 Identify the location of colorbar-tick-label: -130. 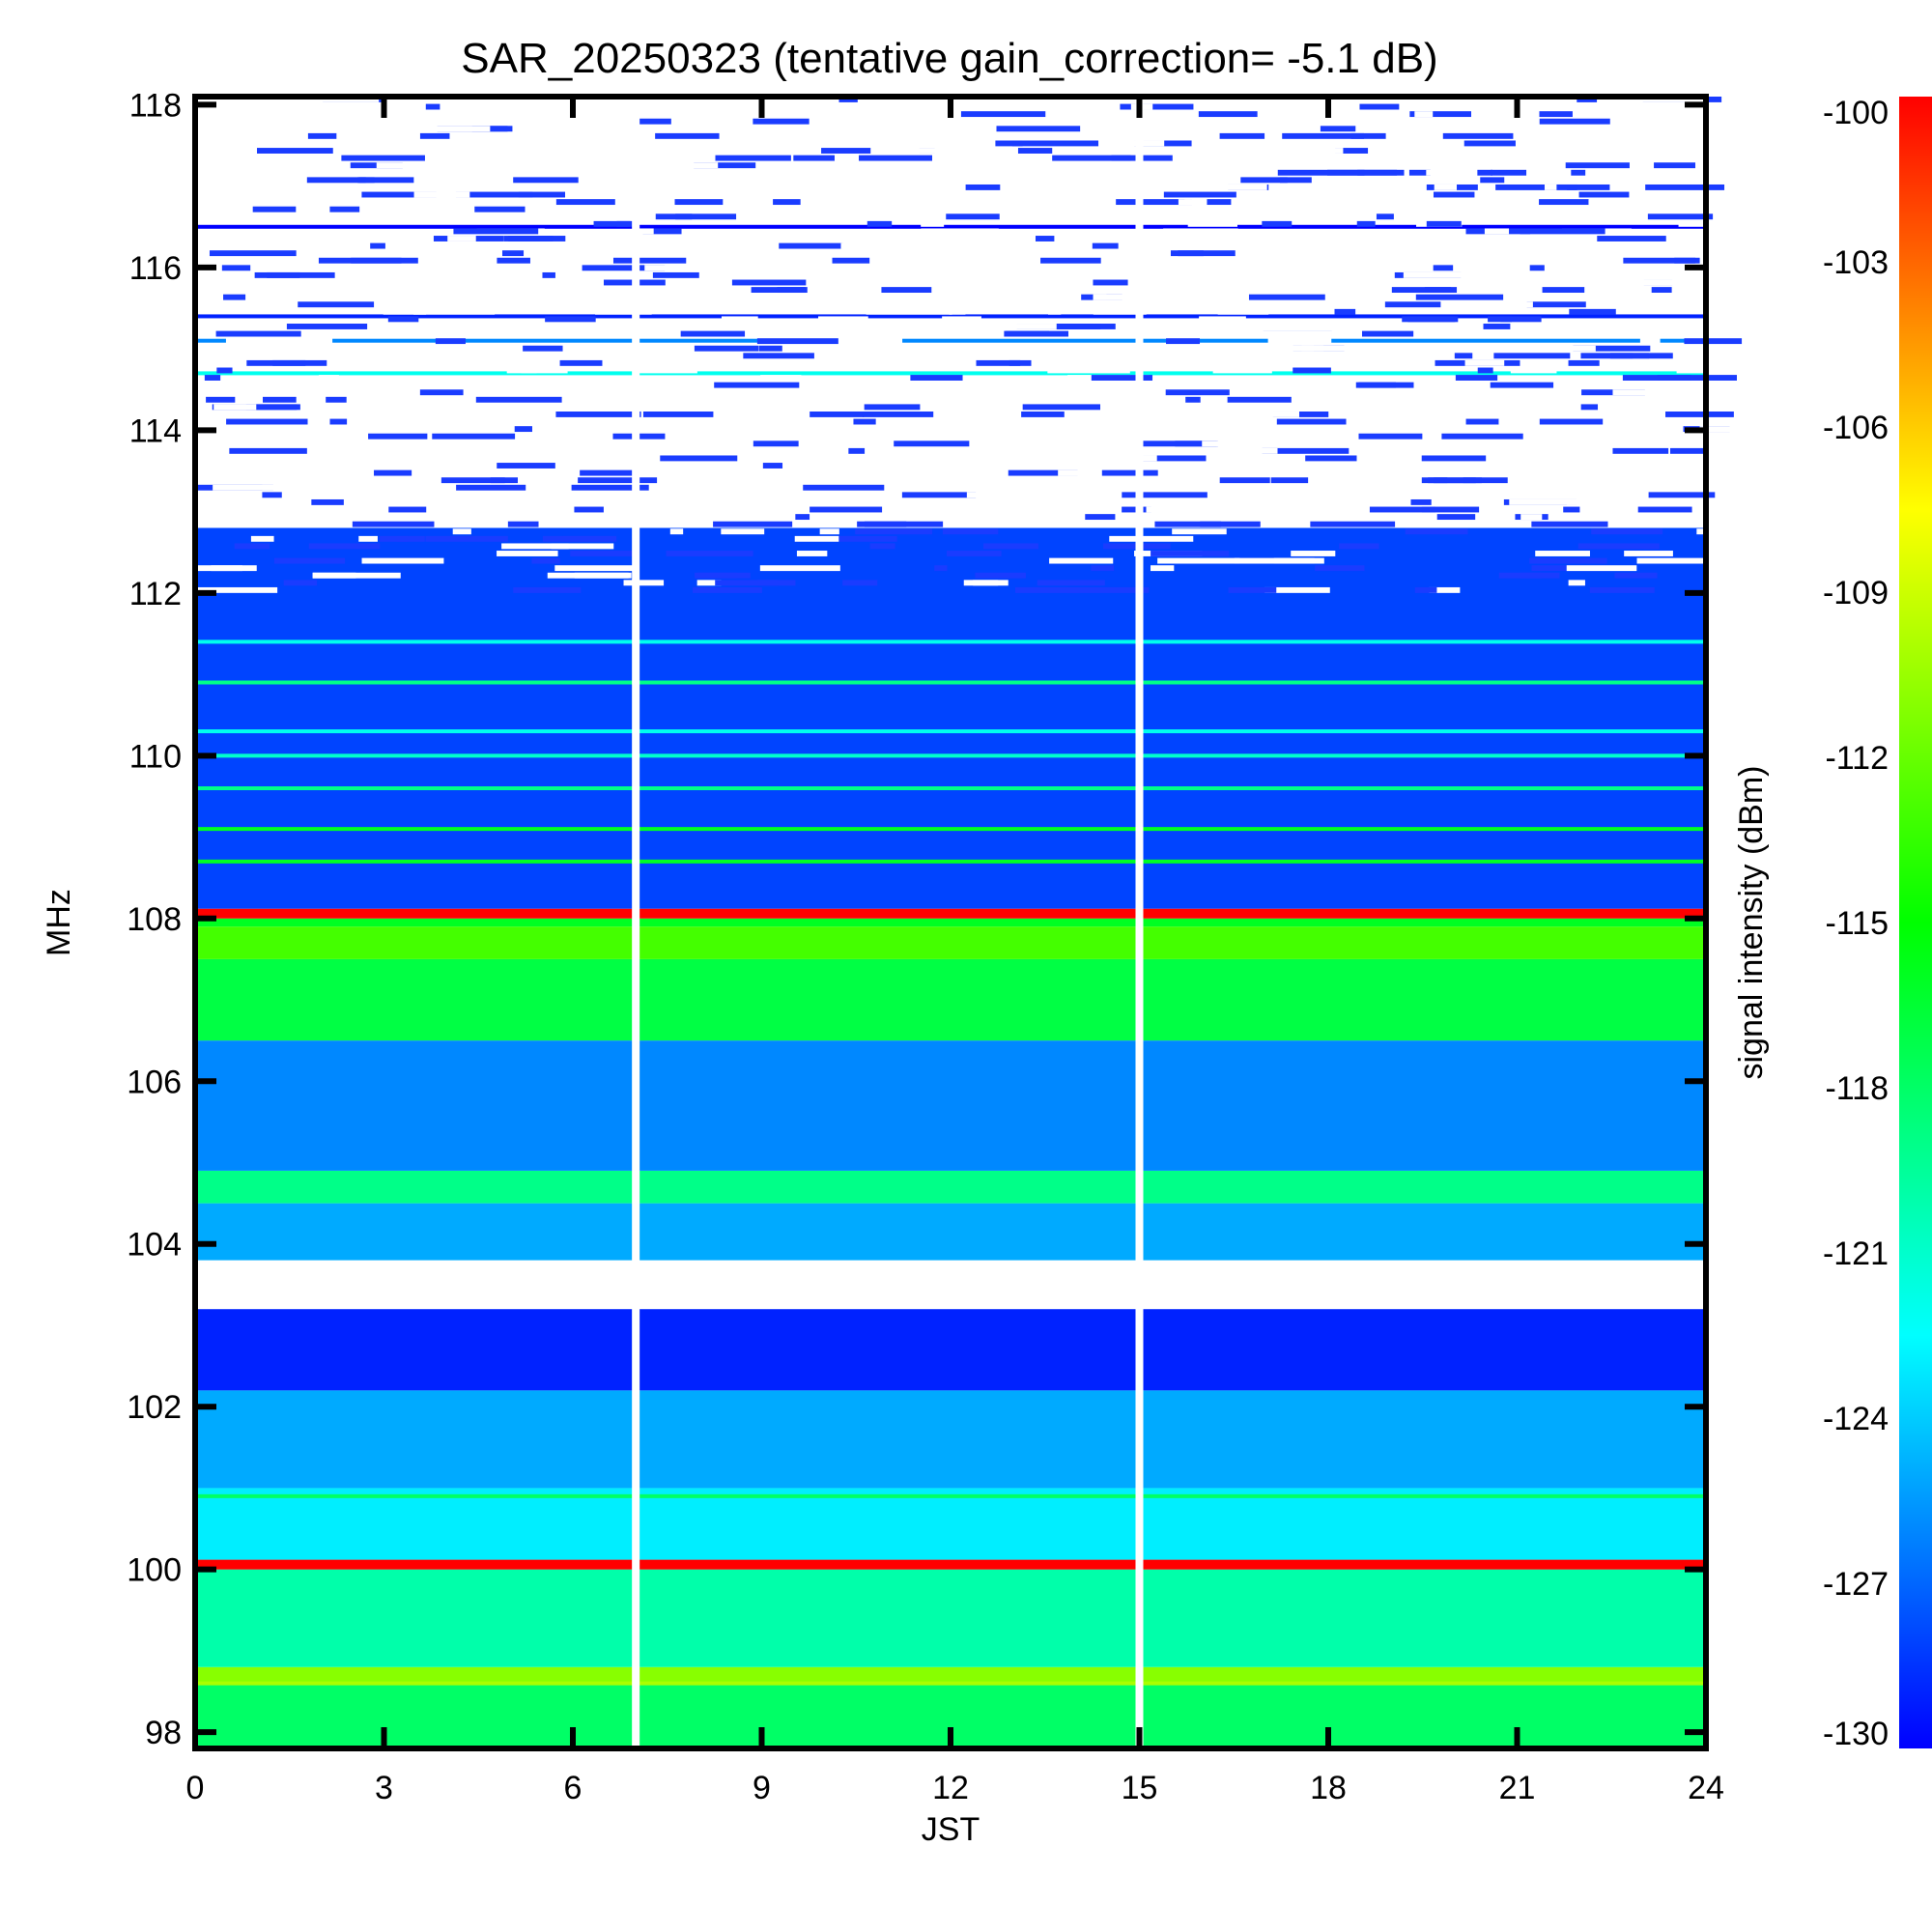
(1856, 1734).